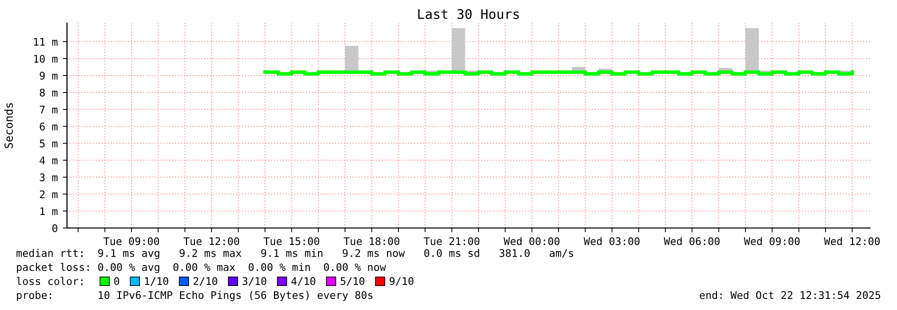 The image size is (897, 310). Describe the element at coordinates (8, 125) in the screenshot. I see `y-axis-title: Seconds` at that location.